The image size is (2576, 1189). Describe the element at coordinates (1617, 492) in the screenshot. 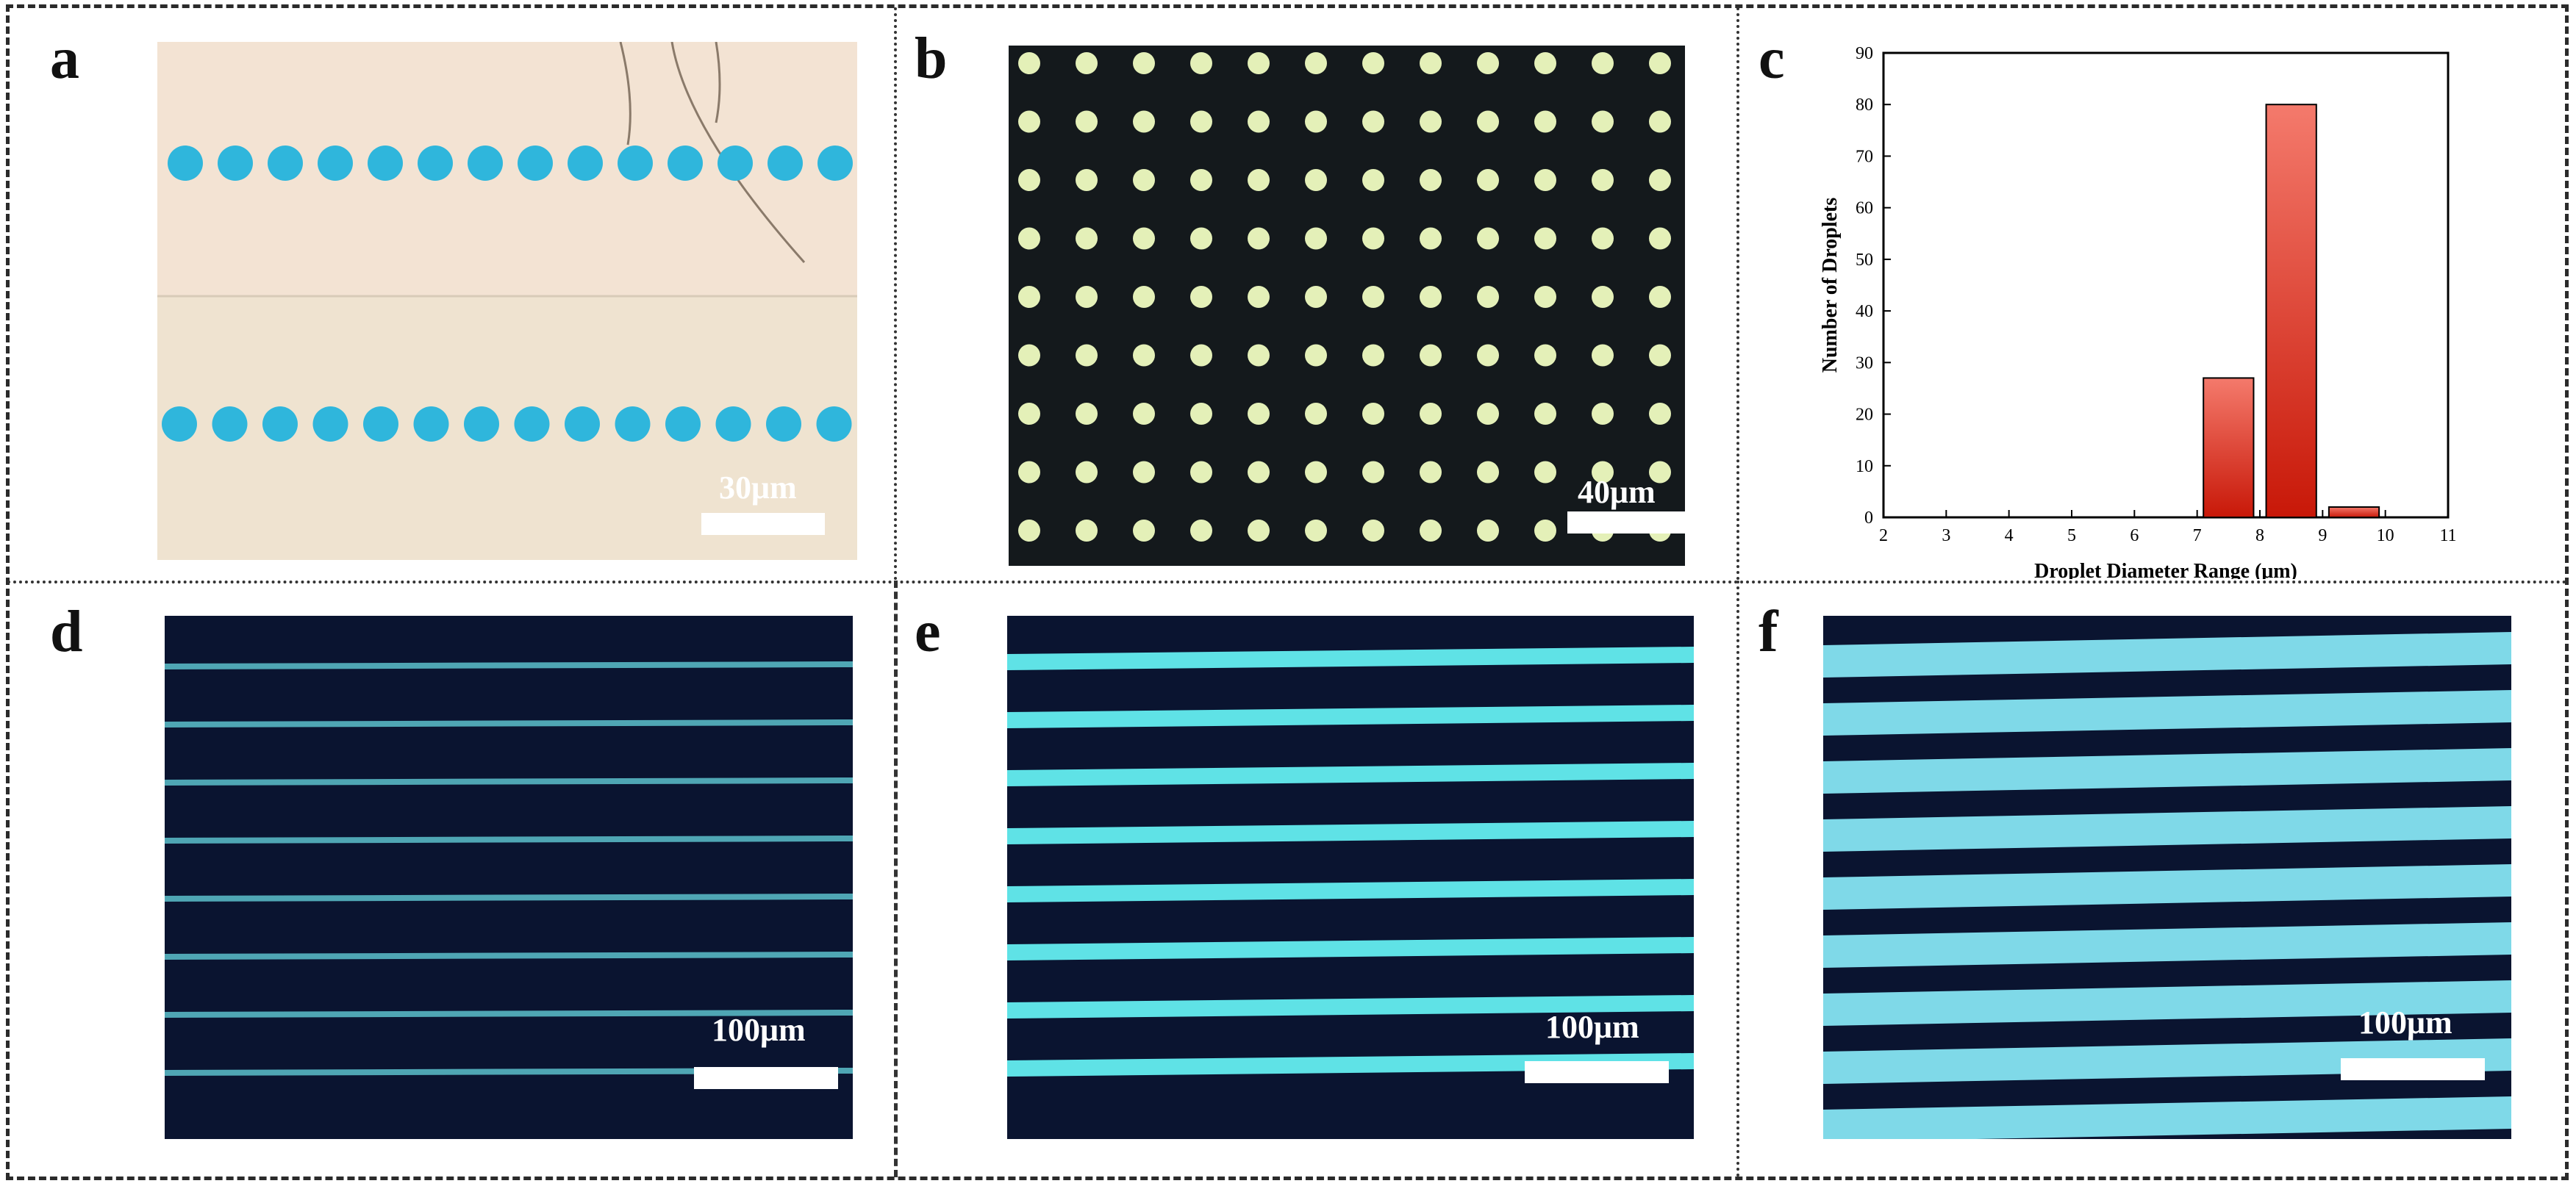

I see `scale-label-b: 40μm` at that location.